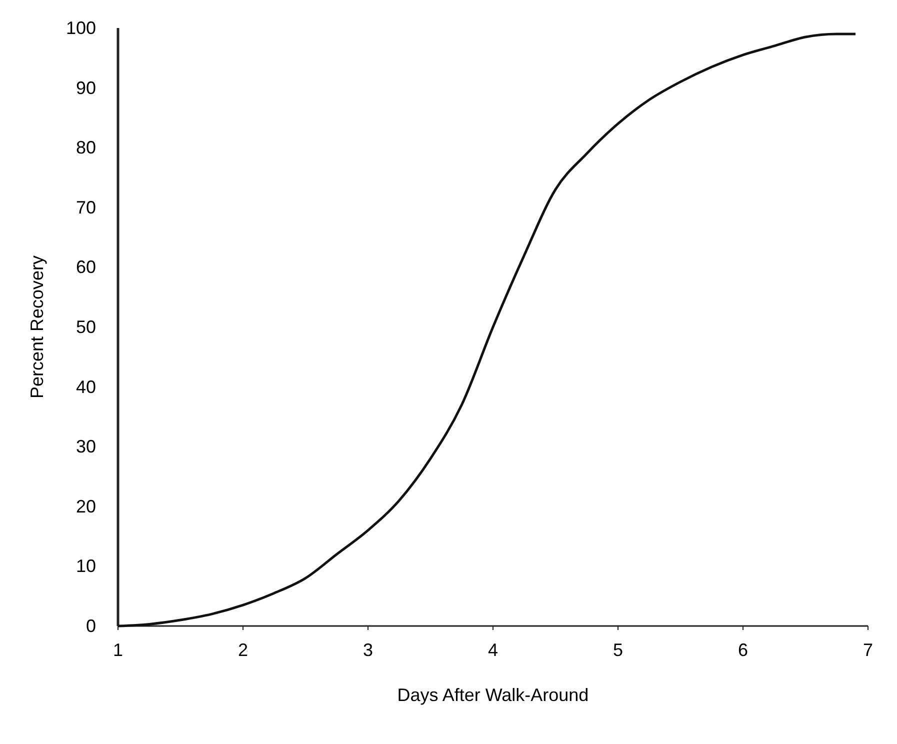  Describe the element at coordinates (91, 626) in the screenshot. I see `y-tick-label: 0` at that location.